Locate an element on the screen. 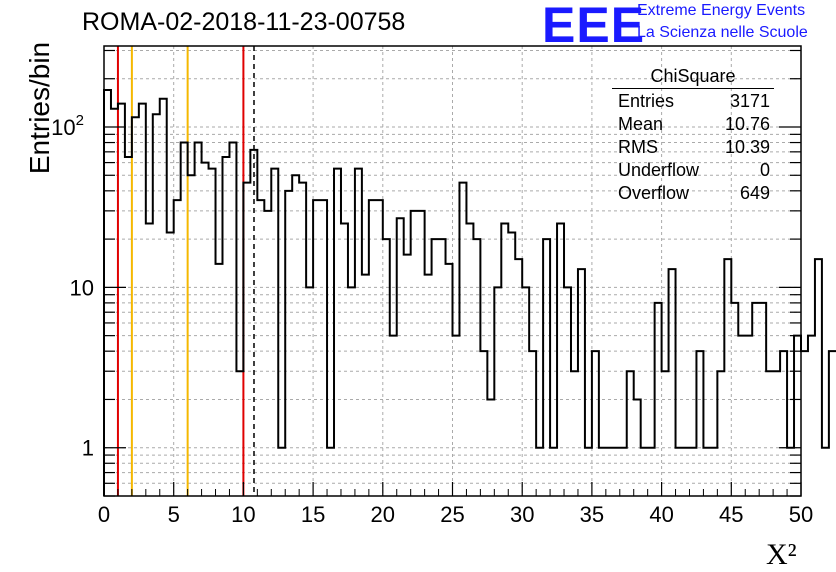 This screenshot has height=572, width=836. stats-value: 0 is located at coordinates (764, 170).